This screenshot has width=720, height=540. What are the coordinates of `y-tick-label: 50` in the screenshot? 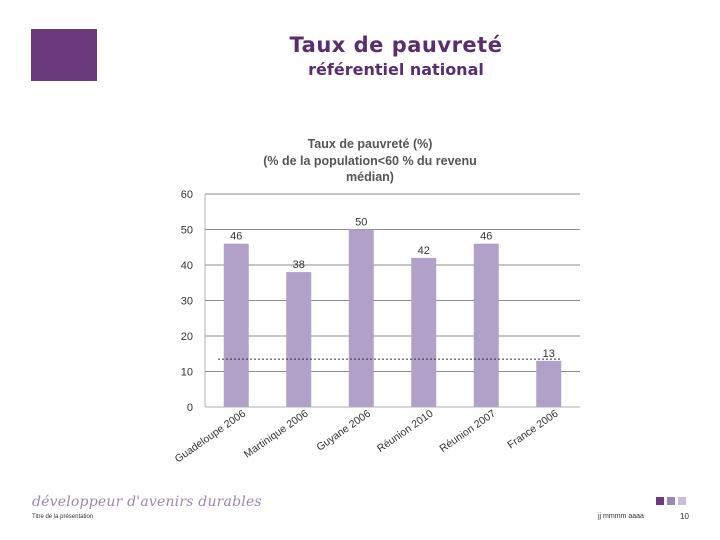 It's located at (187, 231).